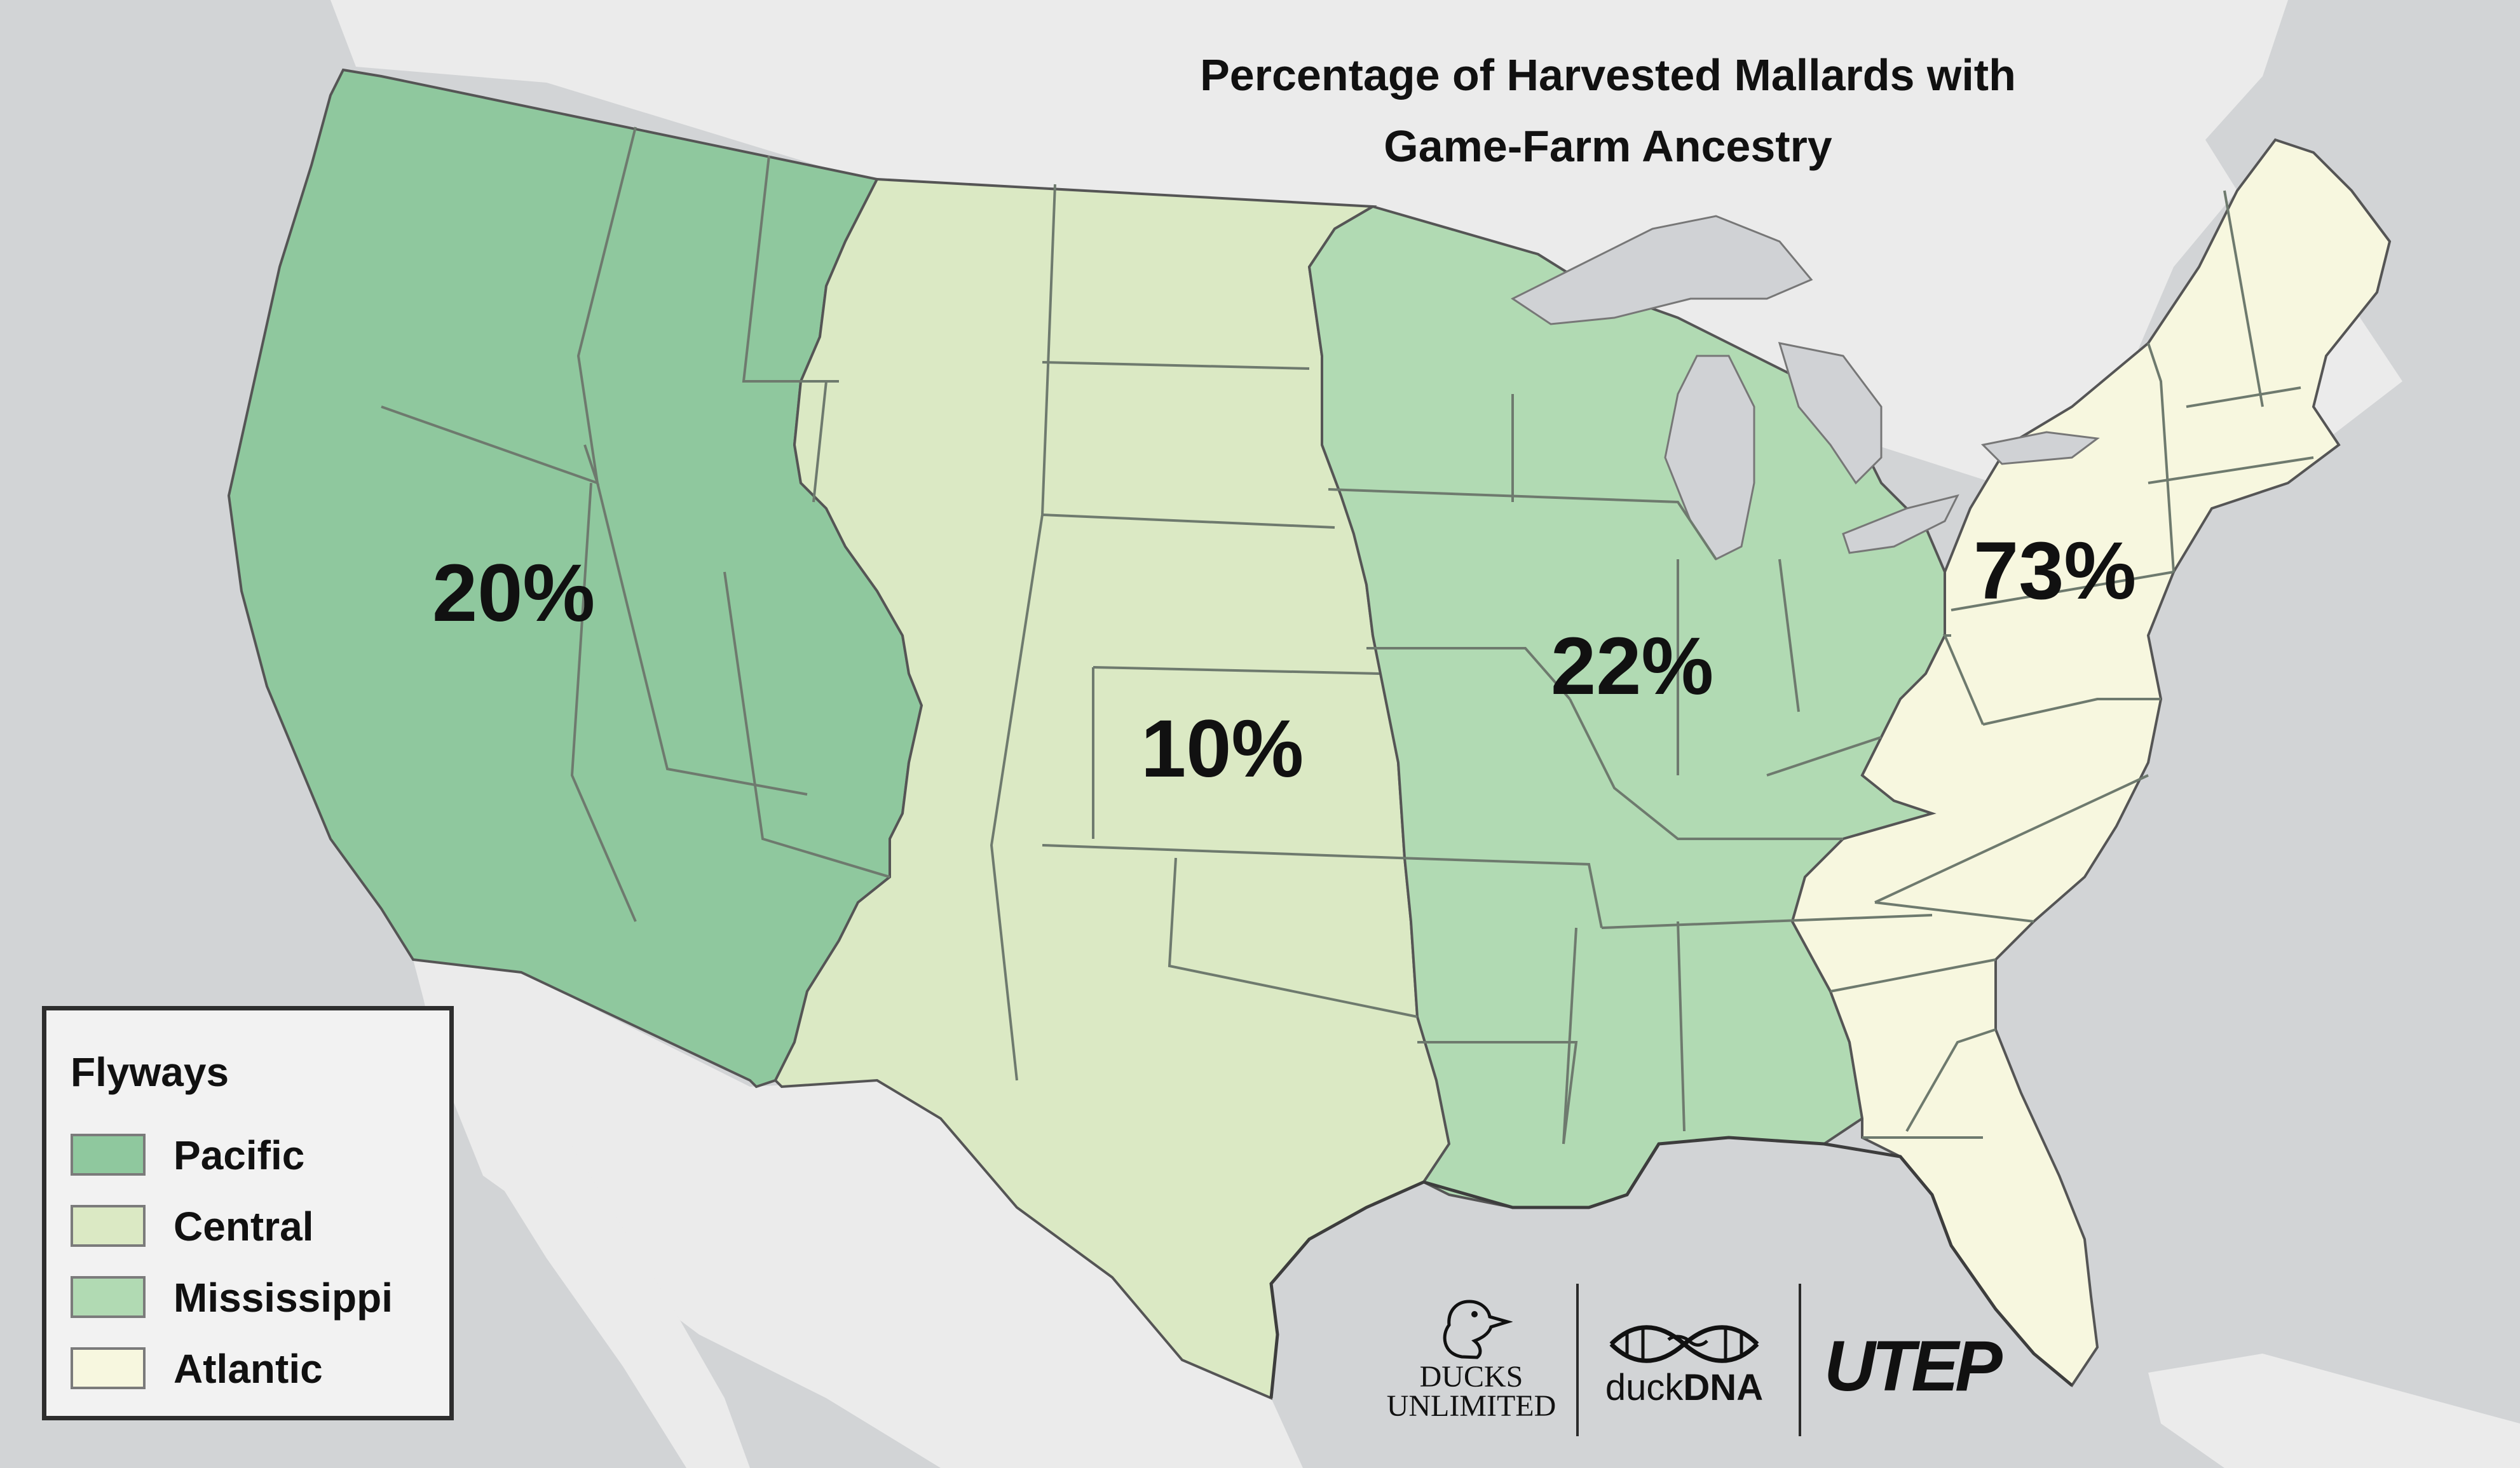 This screenshot has width=2520, height=1468. I want to click on legend-label-pacific: Pacific, so click(240, 1155).